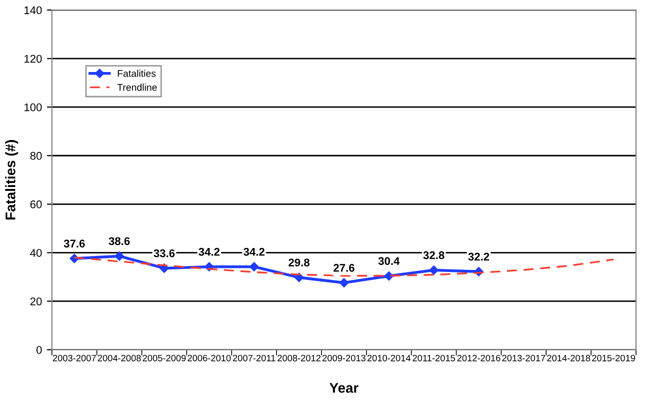 This screenshot has height=402, width=649. Describe the element at coordinates (299, 358) in the screenshot. I see `x-tick-label: 2008-2012` at that location.